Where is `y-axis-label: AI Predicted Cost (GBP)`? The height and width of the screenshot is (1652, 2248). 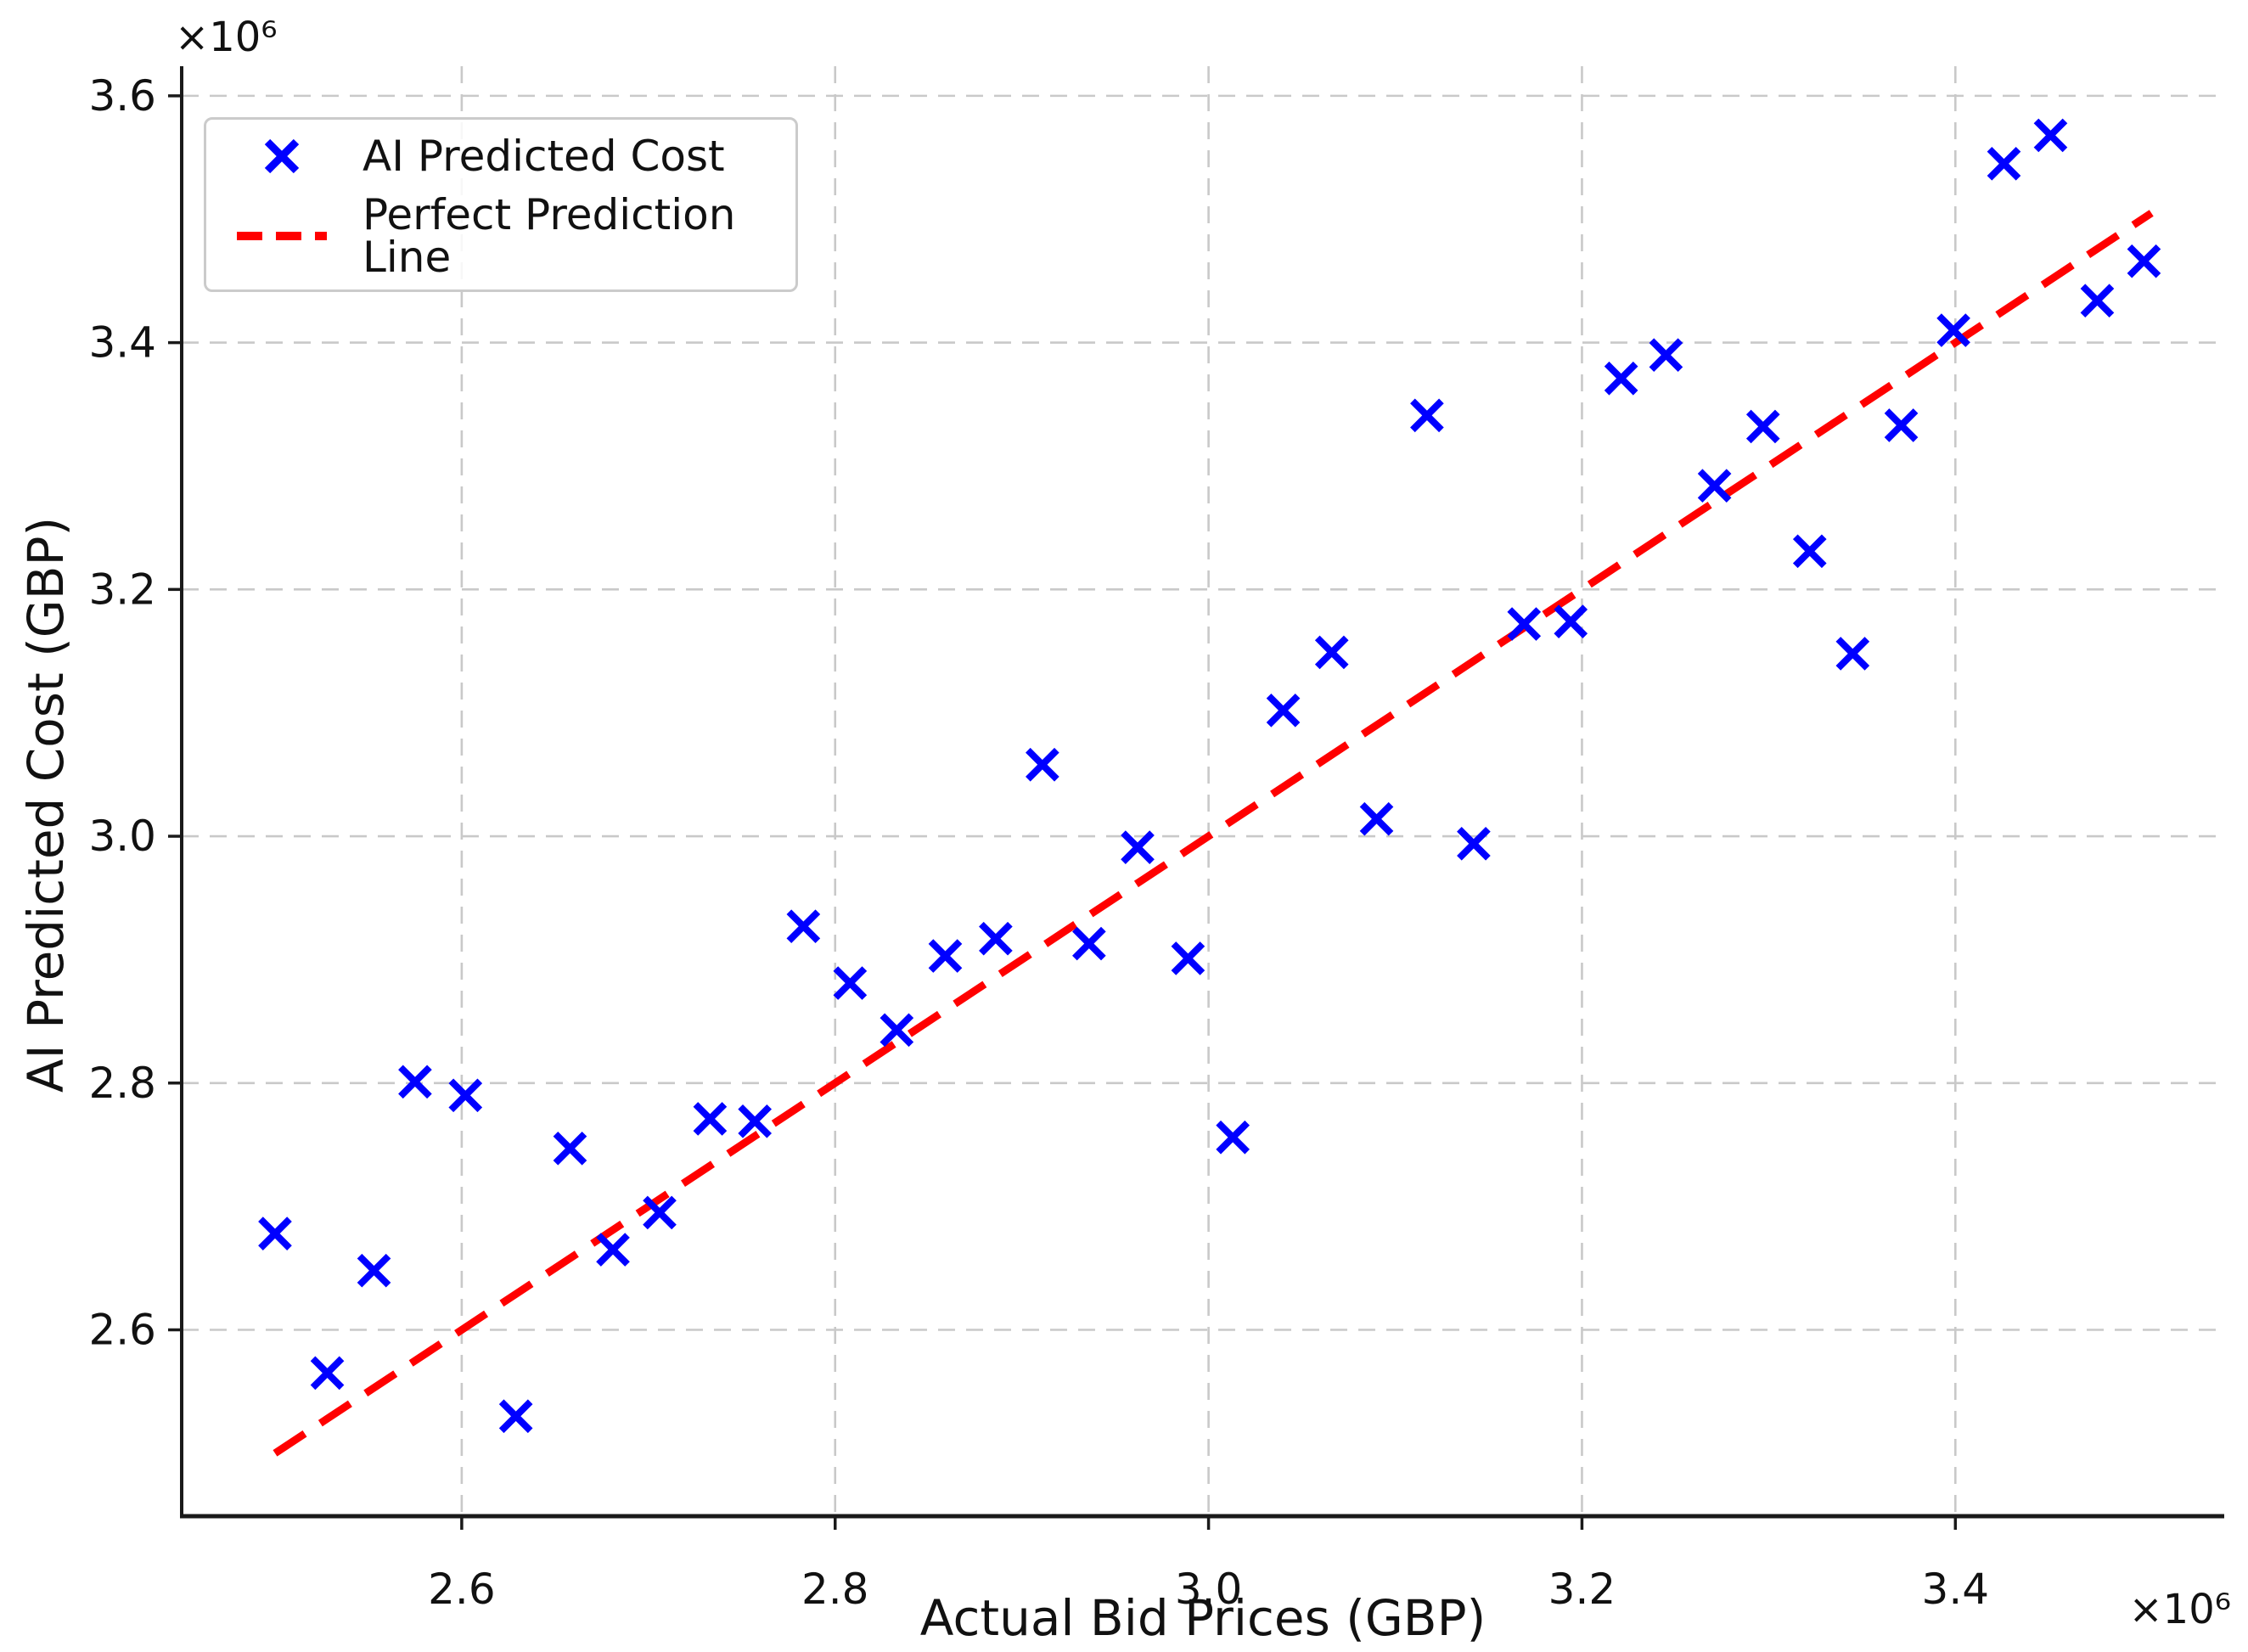
y-axis-label: AI Predicted Cost (GBP) is located at coordinates (46, 804).